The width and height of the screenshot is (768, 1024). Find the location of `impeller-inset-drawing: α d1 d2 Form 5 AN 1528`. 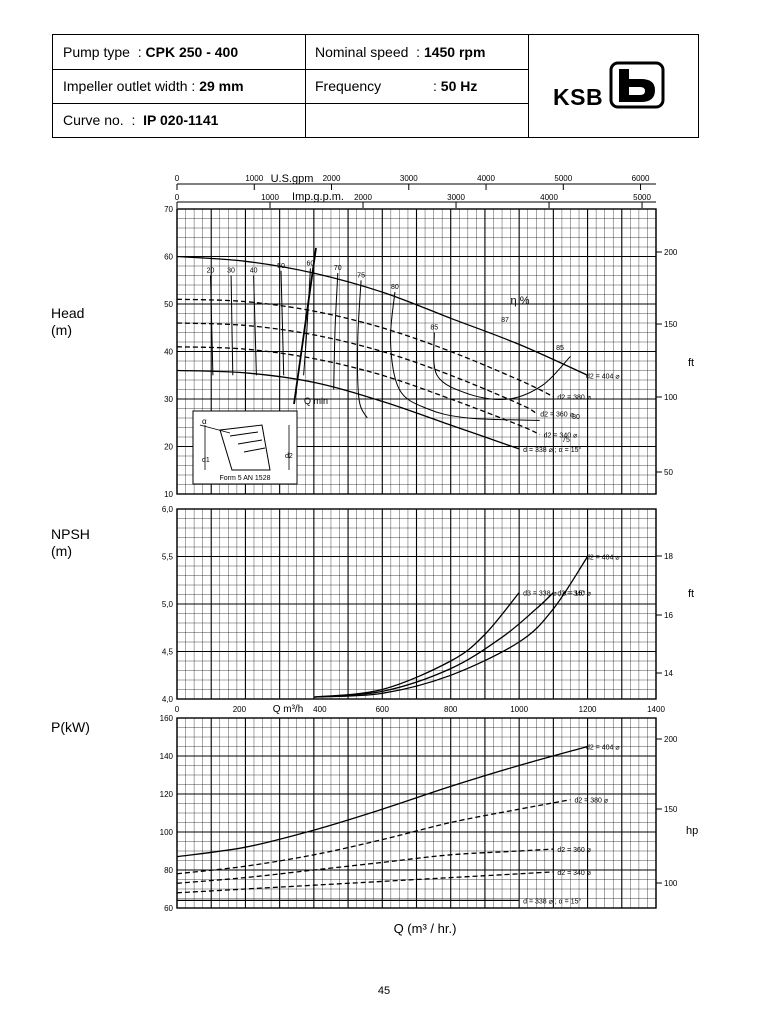

impeller-inset-drawing: α d1 d2 Form 5 AN 1528 is located at coordinates (245, 447).